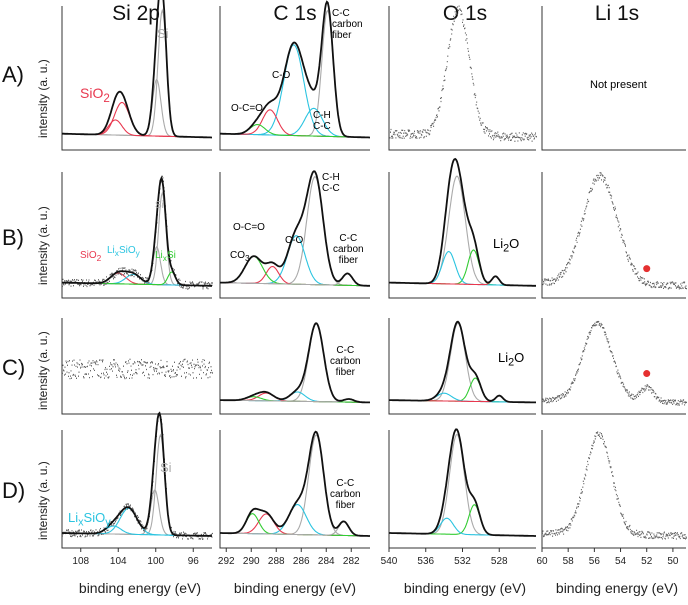 Image resolution: width=688 pixels, height=605 pixels. What do you see at coordinates (511, 359) in the screenshot?
I see `annot-li2o-c: Li2O` at bounding box center [511, 359].